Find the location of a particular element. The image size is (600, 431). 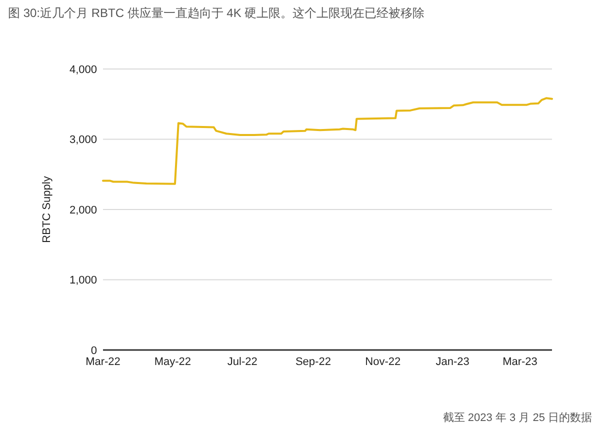

y-tick-label: 0 is located at coordinates (93, 350).